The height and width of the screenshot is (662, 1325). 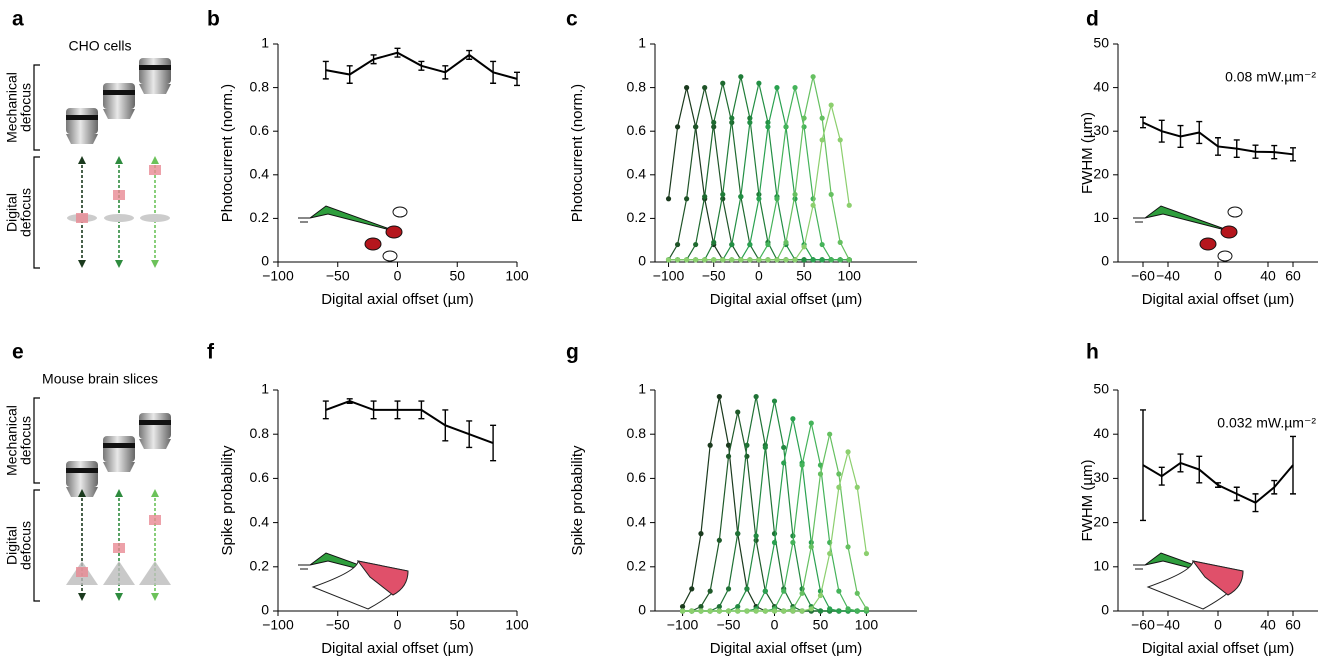 What do you see at coordinates (786, 299) in the screenshot?
I see `x-axis-label: Digital axial offset (µm)` at bounding box center [786, 299].